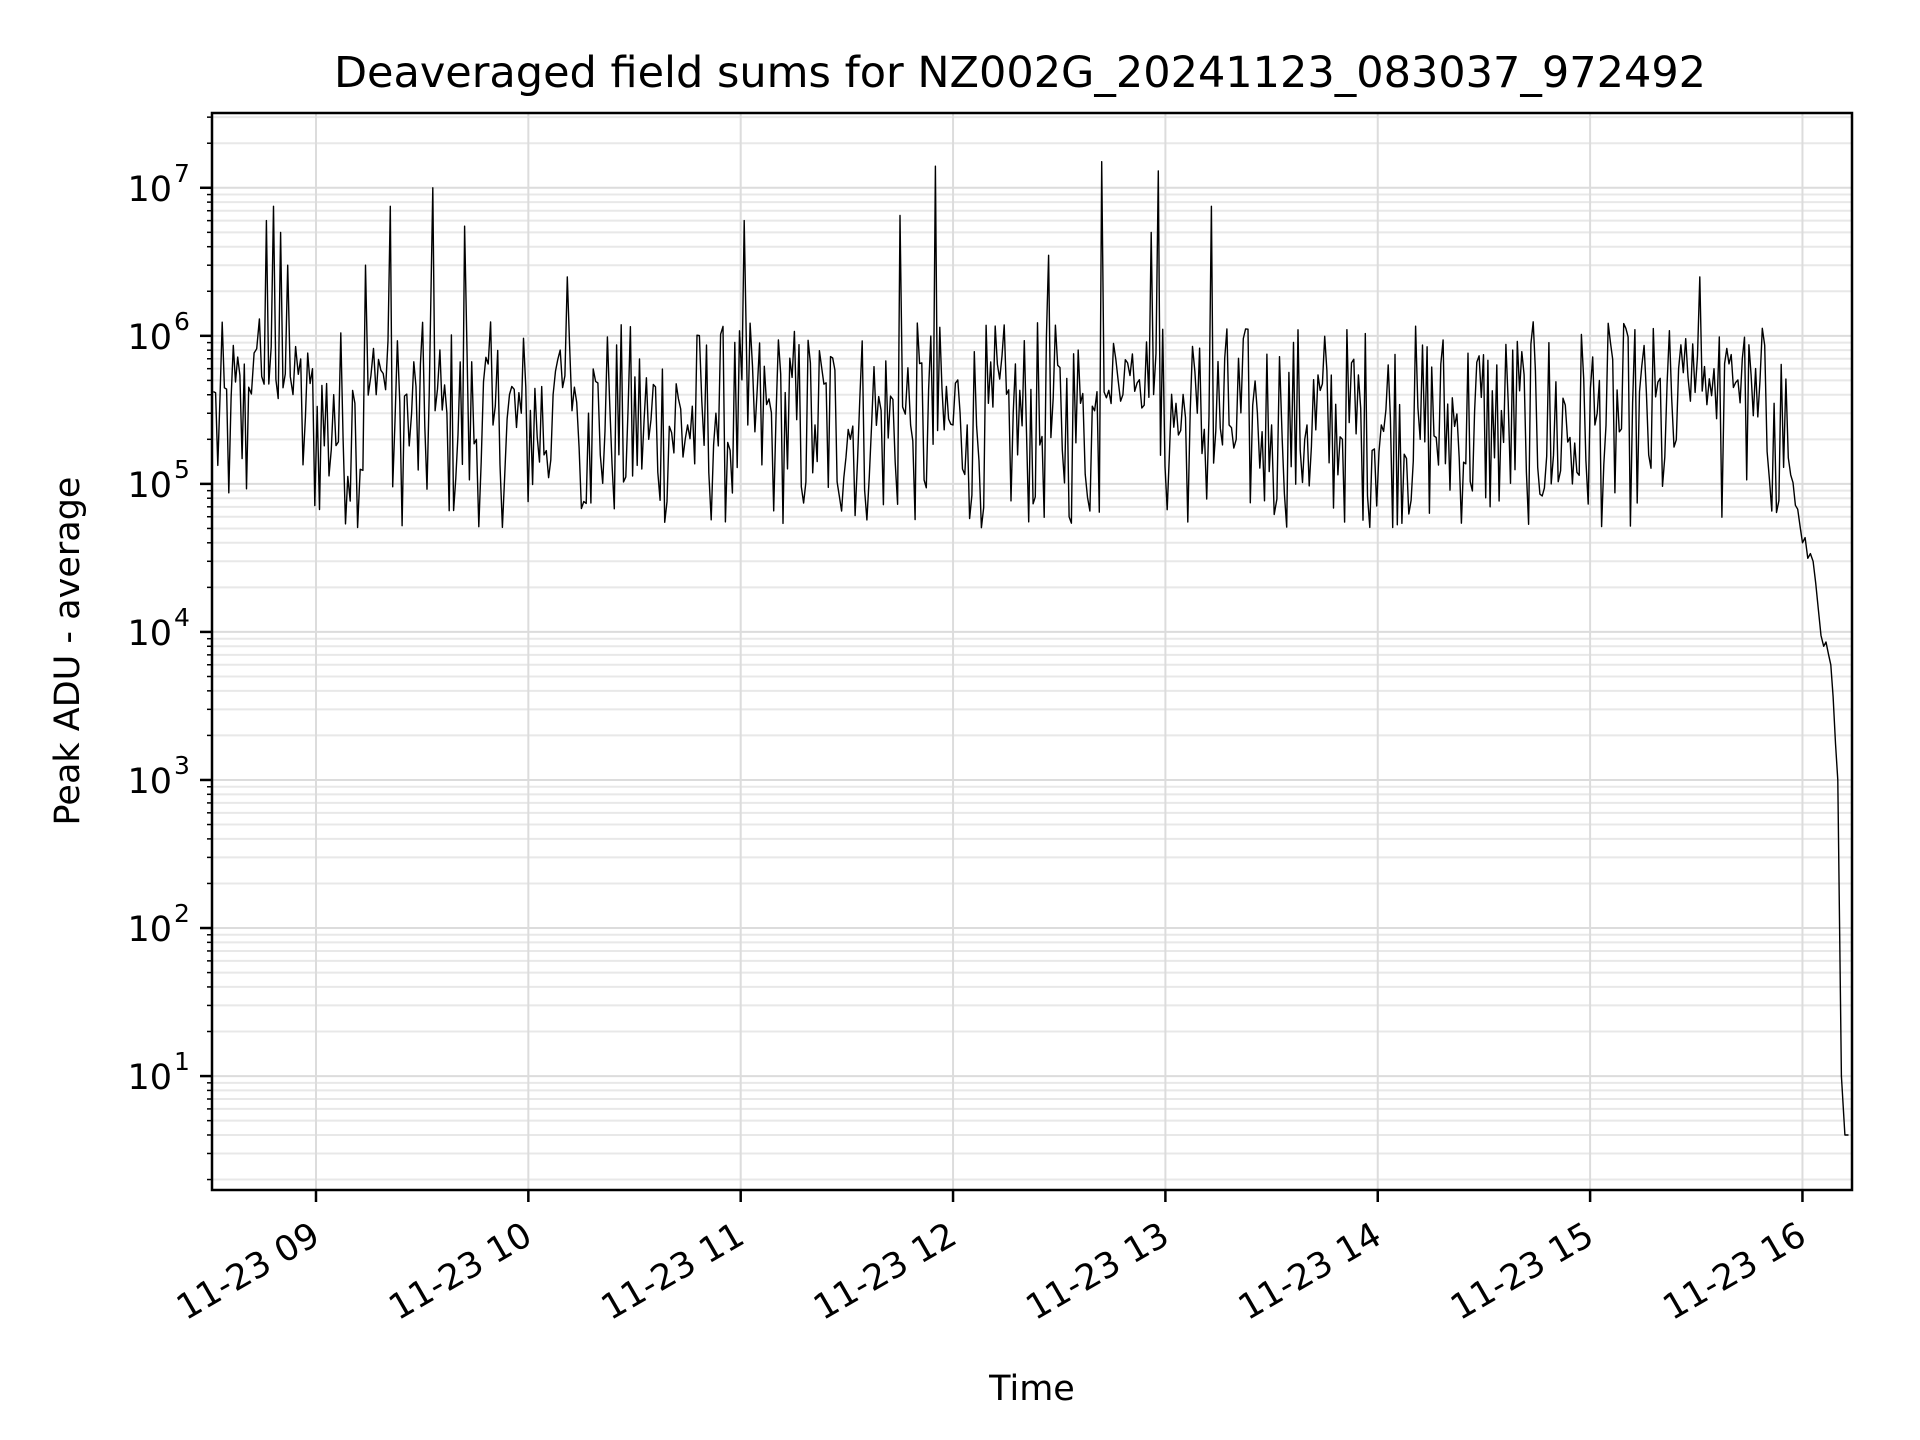 The width and height of the screenshot is (1920, 1440). Describe the element at coordinates (182, 913) in the screenshot. I see `y-tick-exponent: 2` at that location.